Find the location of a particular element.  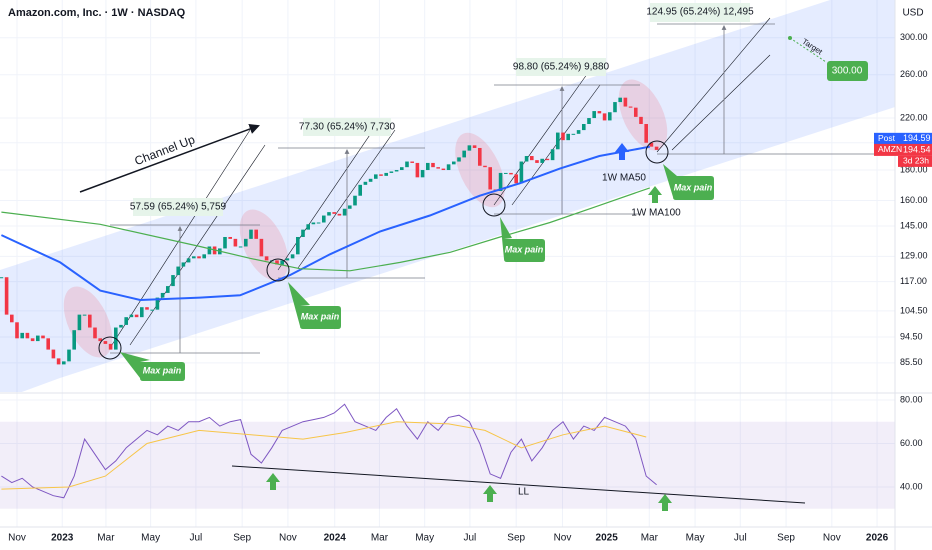

highlight is located at coordinates (643, 115).